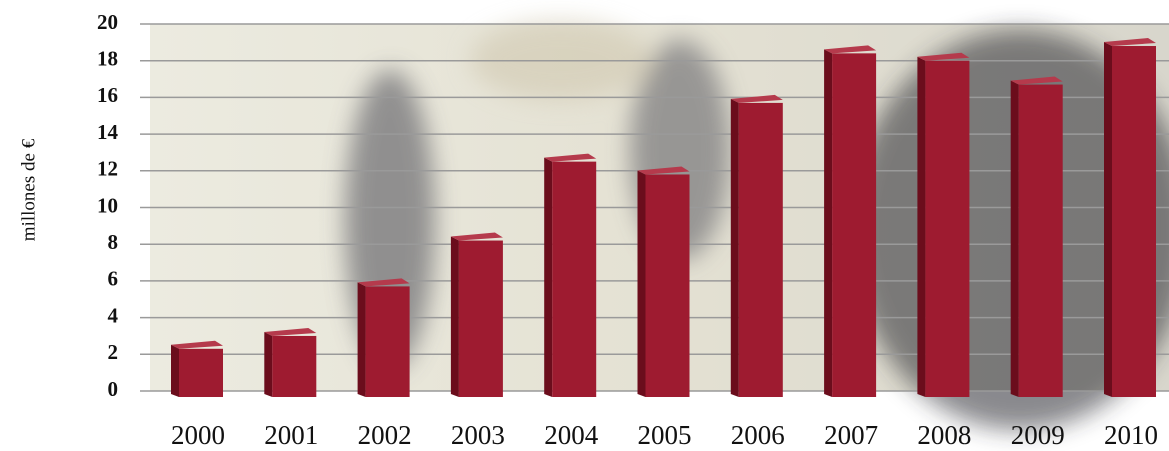 This screenshot has height=451, width=1169. What do you see at coordinates (385, 435) in the screenshot?
I see `x-tick-label: 2002` at bounding box center [385, 435].